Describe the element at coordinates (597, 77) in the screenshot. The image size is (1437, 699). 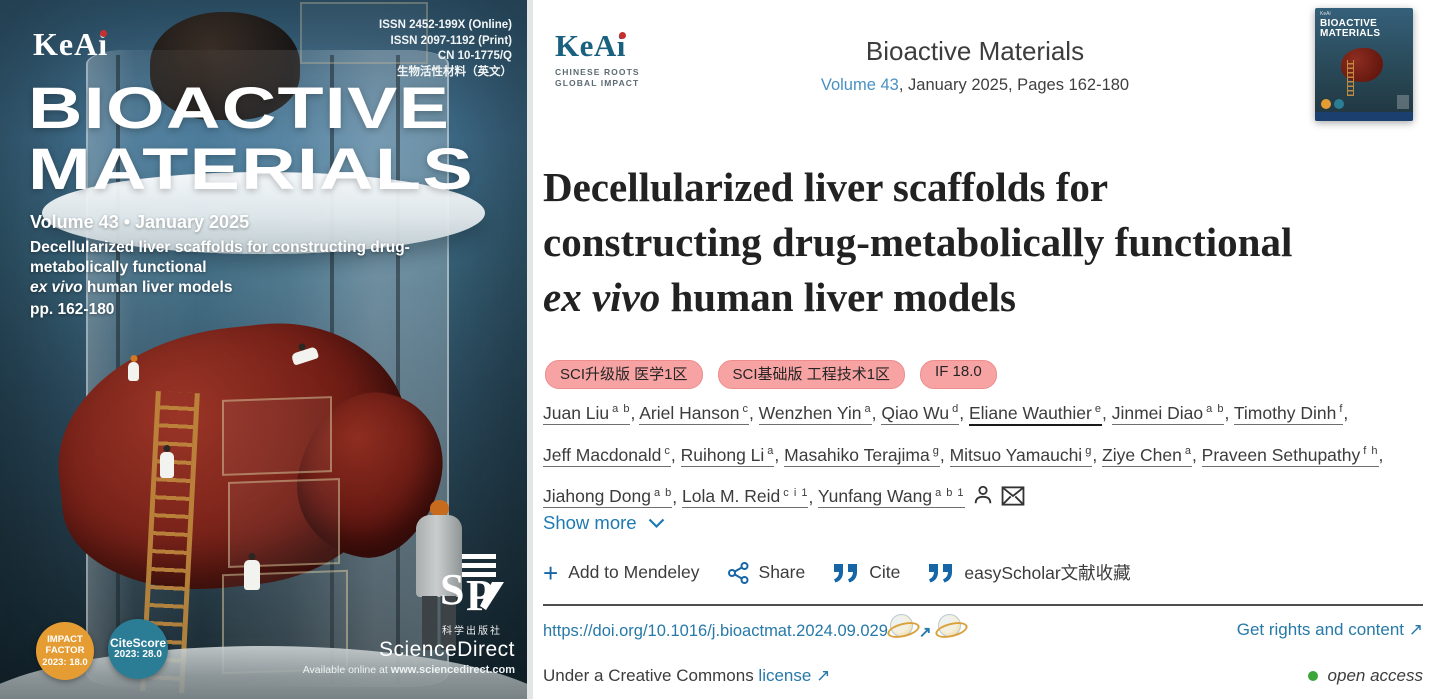
I see `keai-tagline: CHINESE ROOTS GLOBAL IMPACT` at that location.